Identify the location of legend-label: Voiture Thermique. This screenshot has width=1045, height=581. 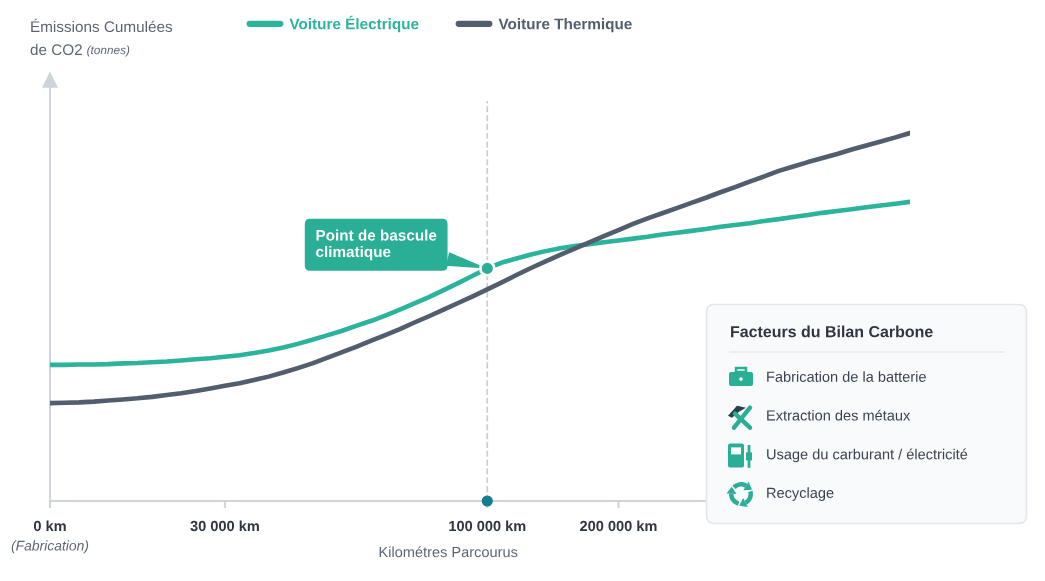
(565, 25).